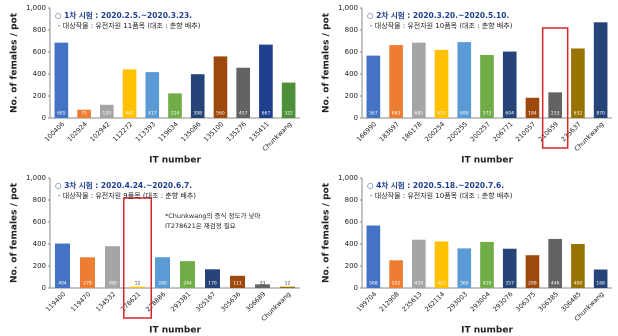  What do you see at coordinates (122, 131) in the screenshot?
I see `x-tick-label: 112272` at bounding box center [122, 131].